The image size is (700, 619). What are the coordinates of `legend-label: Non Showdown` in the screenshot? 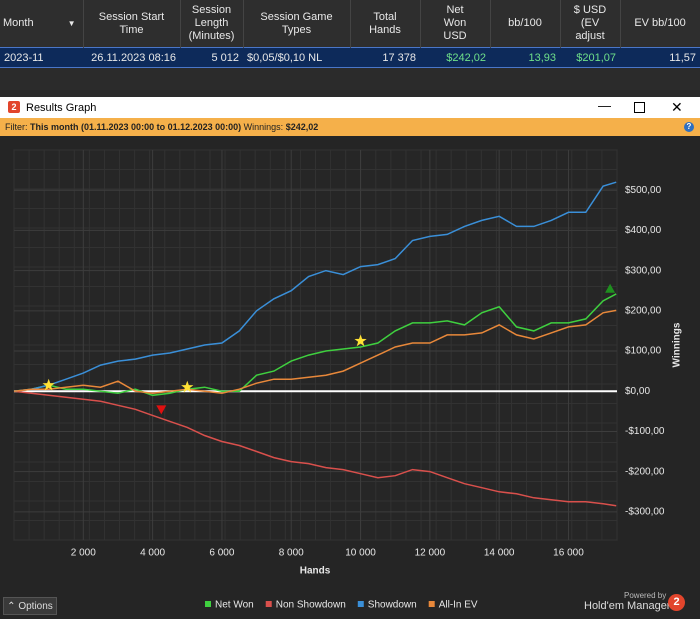 It's located at (311, 605).